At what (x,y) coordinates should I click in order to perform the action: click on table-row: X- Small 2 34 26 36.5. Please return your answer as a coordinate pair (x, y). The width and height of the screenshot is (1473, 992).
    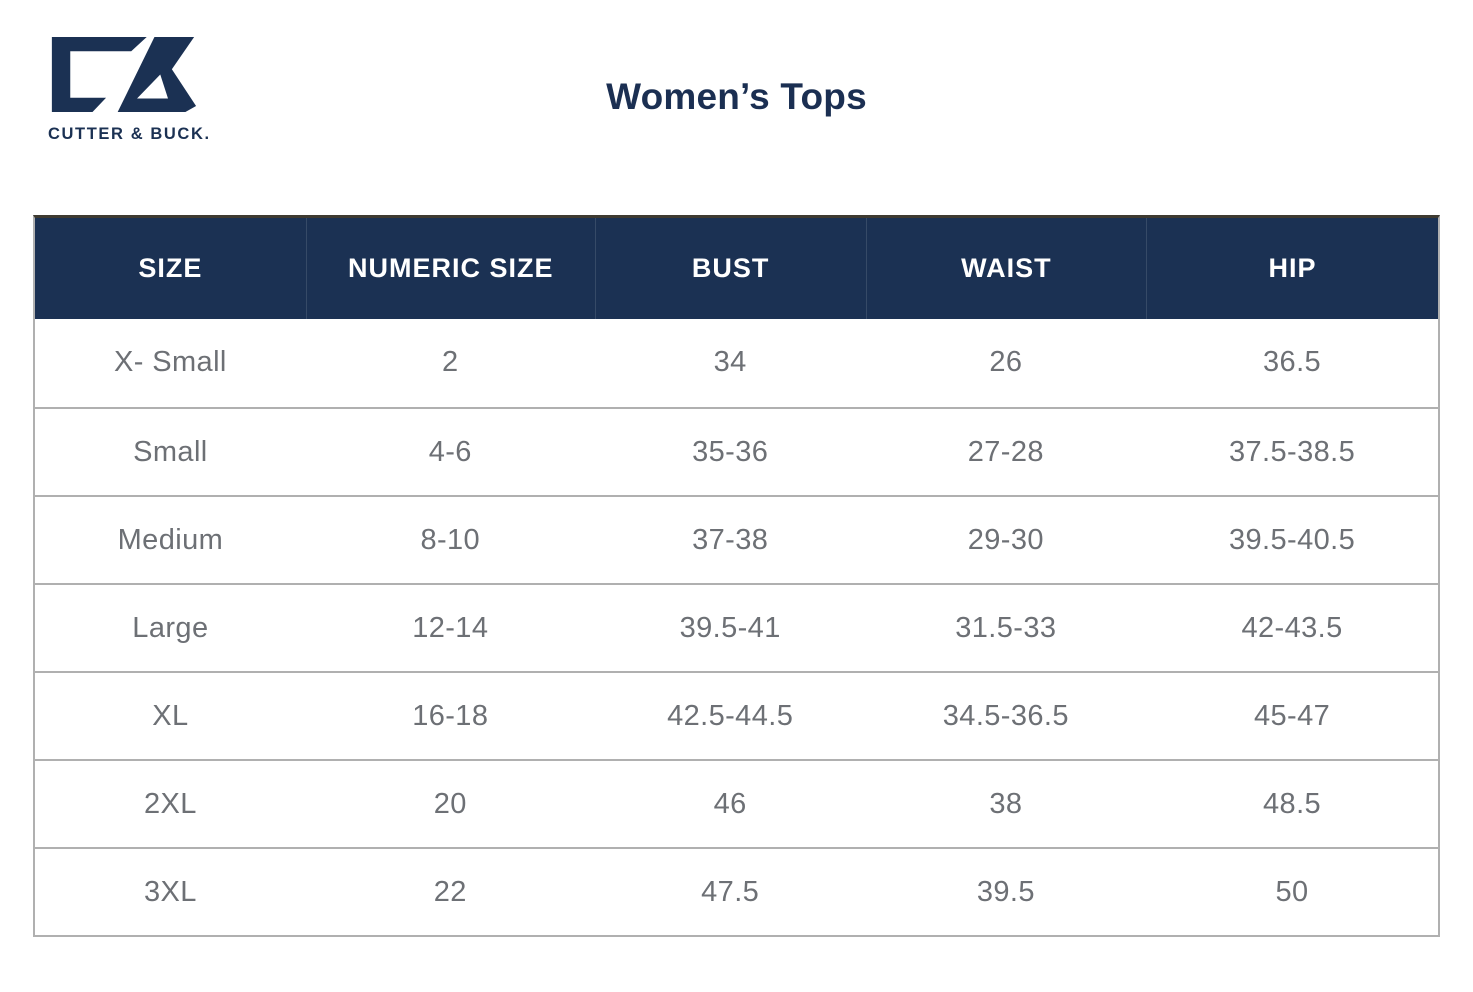
    Looking at the image, I should click on (736, 363).